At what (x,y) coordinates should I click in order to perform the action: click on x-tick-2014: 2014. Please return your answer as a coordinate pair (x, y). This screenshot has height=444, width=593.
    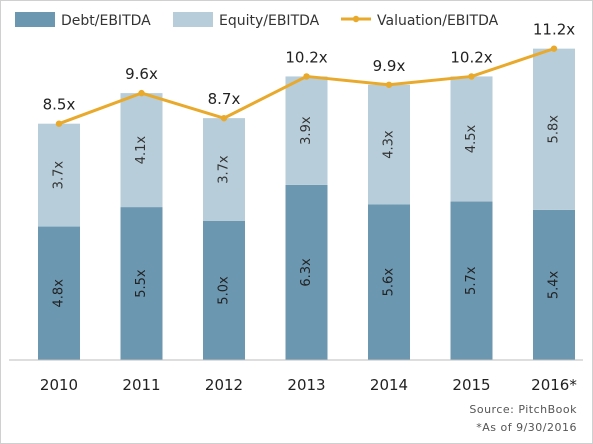
    Looking at the image, I should click on (389, 385).